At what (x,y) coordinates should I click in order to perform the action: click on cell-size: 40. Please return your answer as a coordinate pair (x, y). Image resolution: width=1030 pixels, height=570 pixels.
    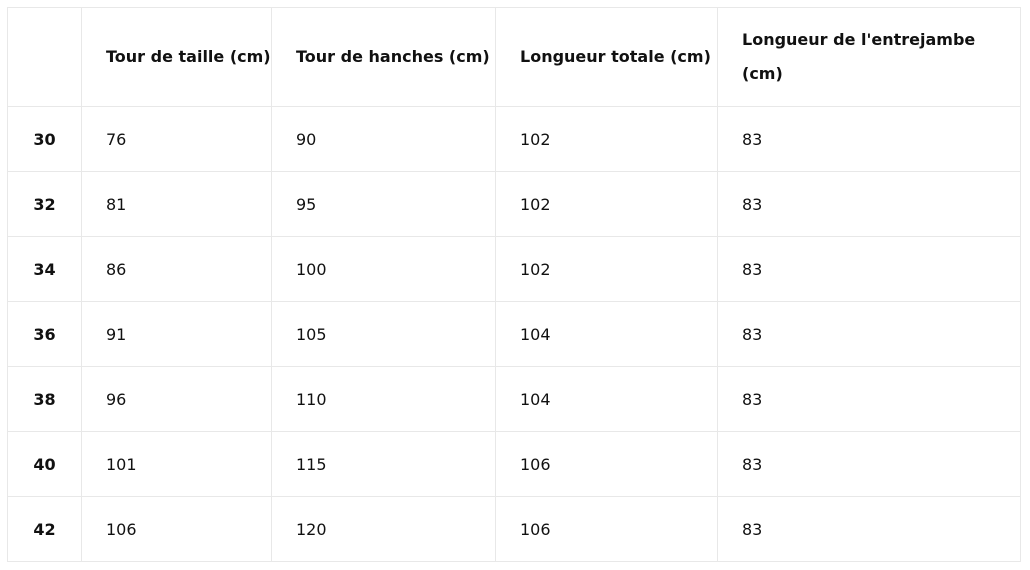
    Looking at the image, I should click on (44, 464).